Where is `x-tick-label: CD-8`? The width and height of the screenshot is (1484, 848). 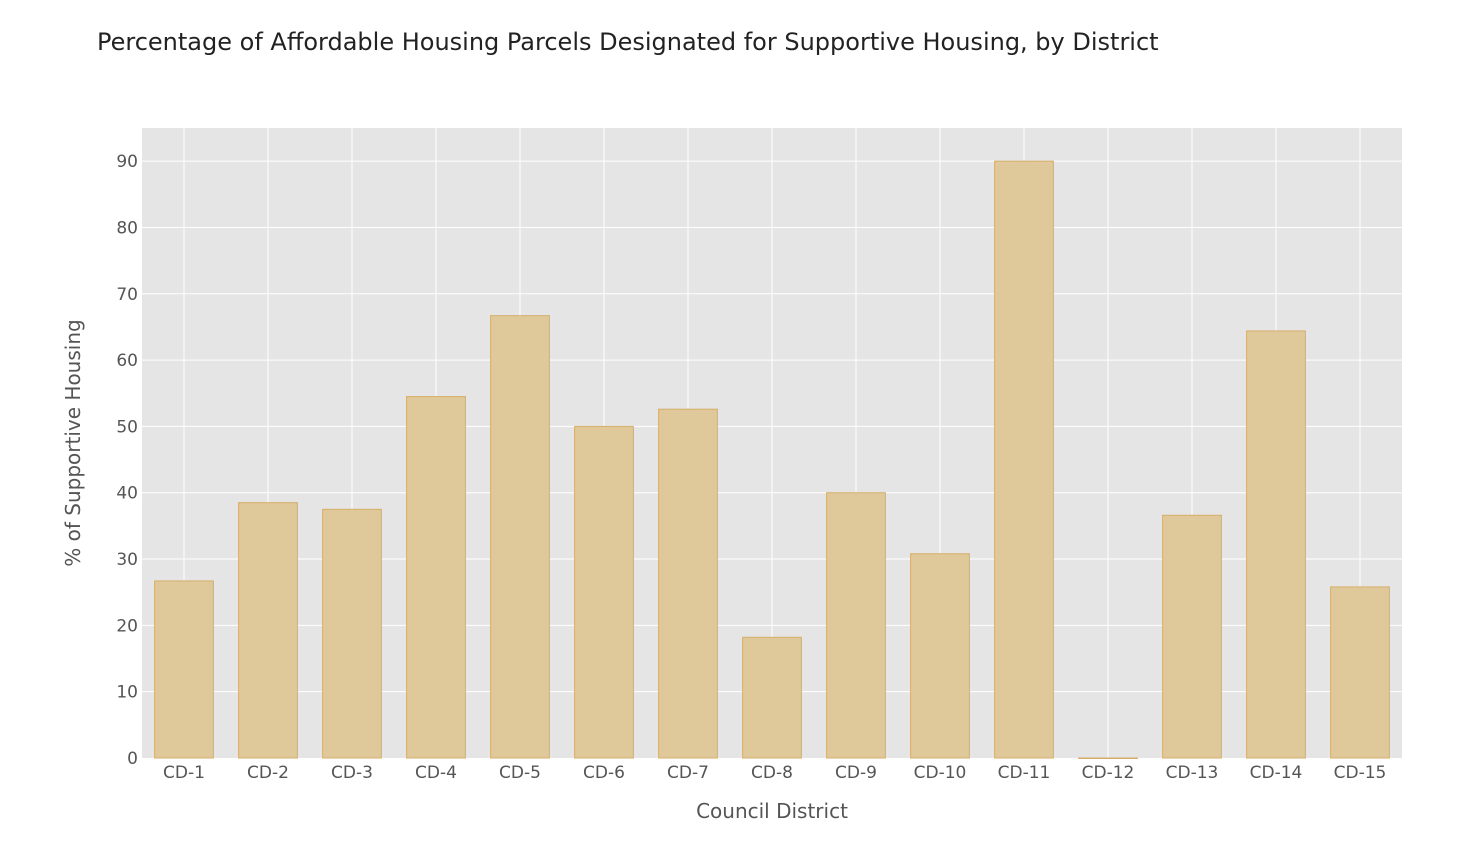
x-tick-label: CD-8 is located at coordinates (772, 773).